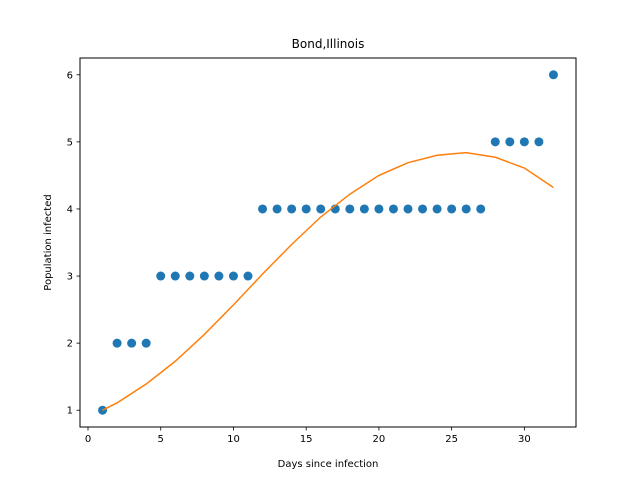  I want to click on x-tick-label: 0, so click(88, 439).